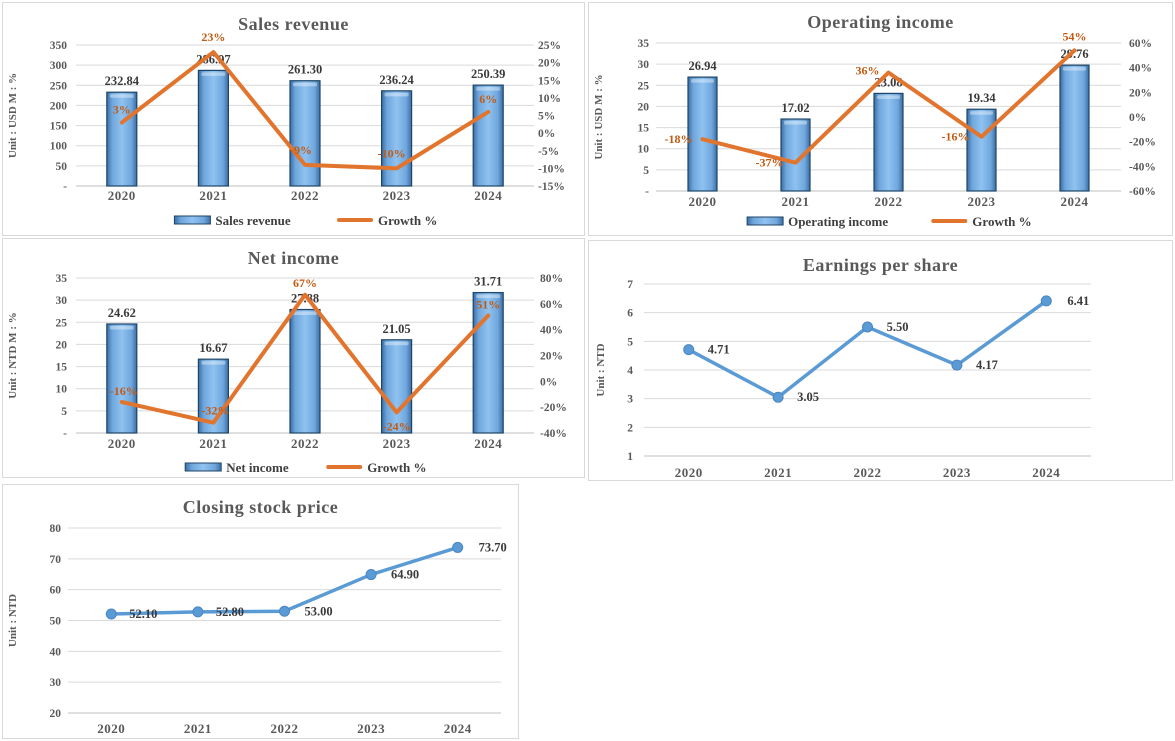 Image resolution: width=1175 pixels, height=741 pixels. Describe the element at coordinates (59, 66) in the screenshot. I see `svg-text: 300` at that location.